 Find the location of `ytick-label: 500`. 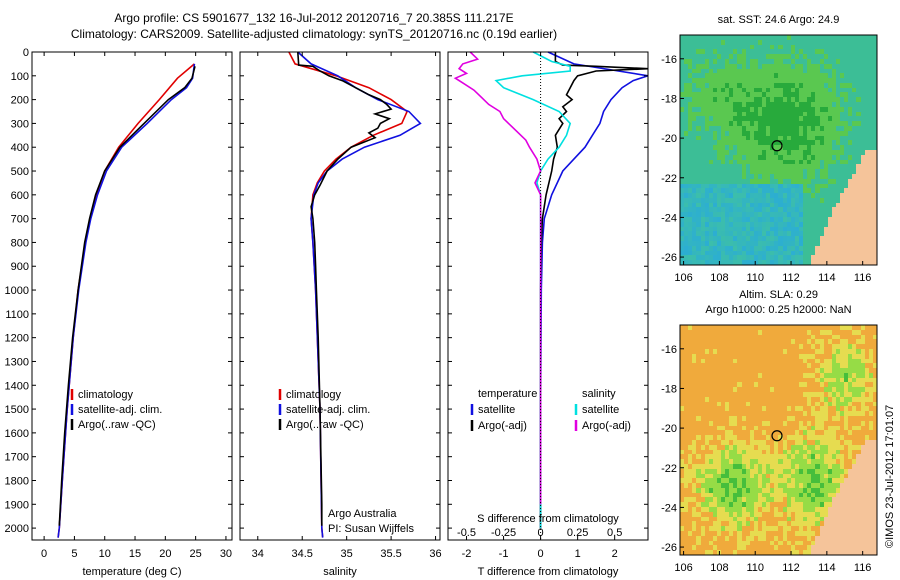

ytick-label: 500 is located at coordinates (20, 172).